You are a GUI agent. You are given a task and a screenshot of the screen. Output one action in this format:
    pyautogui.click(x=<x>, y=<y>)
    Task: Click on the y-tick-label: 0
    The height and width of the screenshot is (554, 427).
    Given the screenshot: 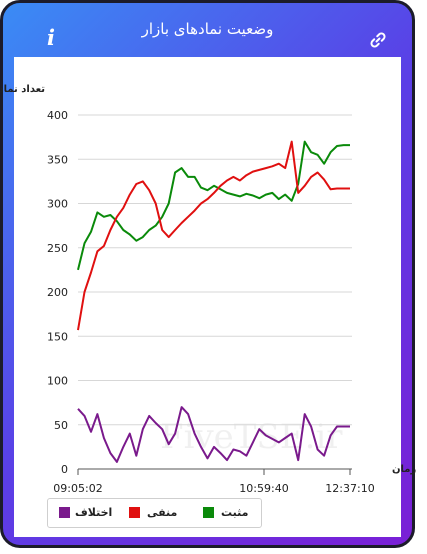 What is the action you would take?
    pyautogui.click(x=64, y=469)
    